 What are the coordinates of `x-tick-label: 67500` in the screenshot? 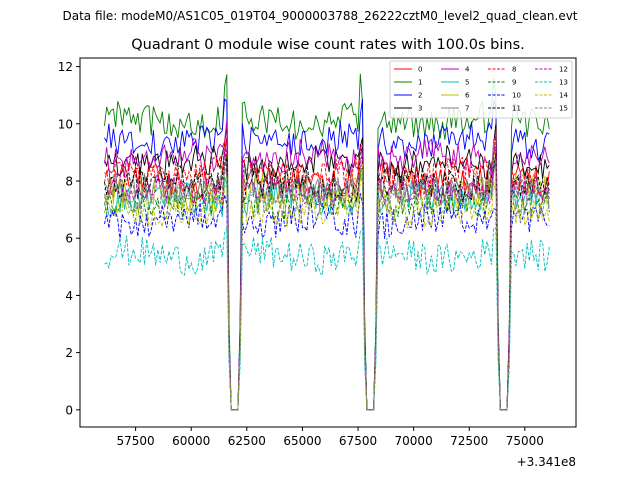 It's located at (358, 441).